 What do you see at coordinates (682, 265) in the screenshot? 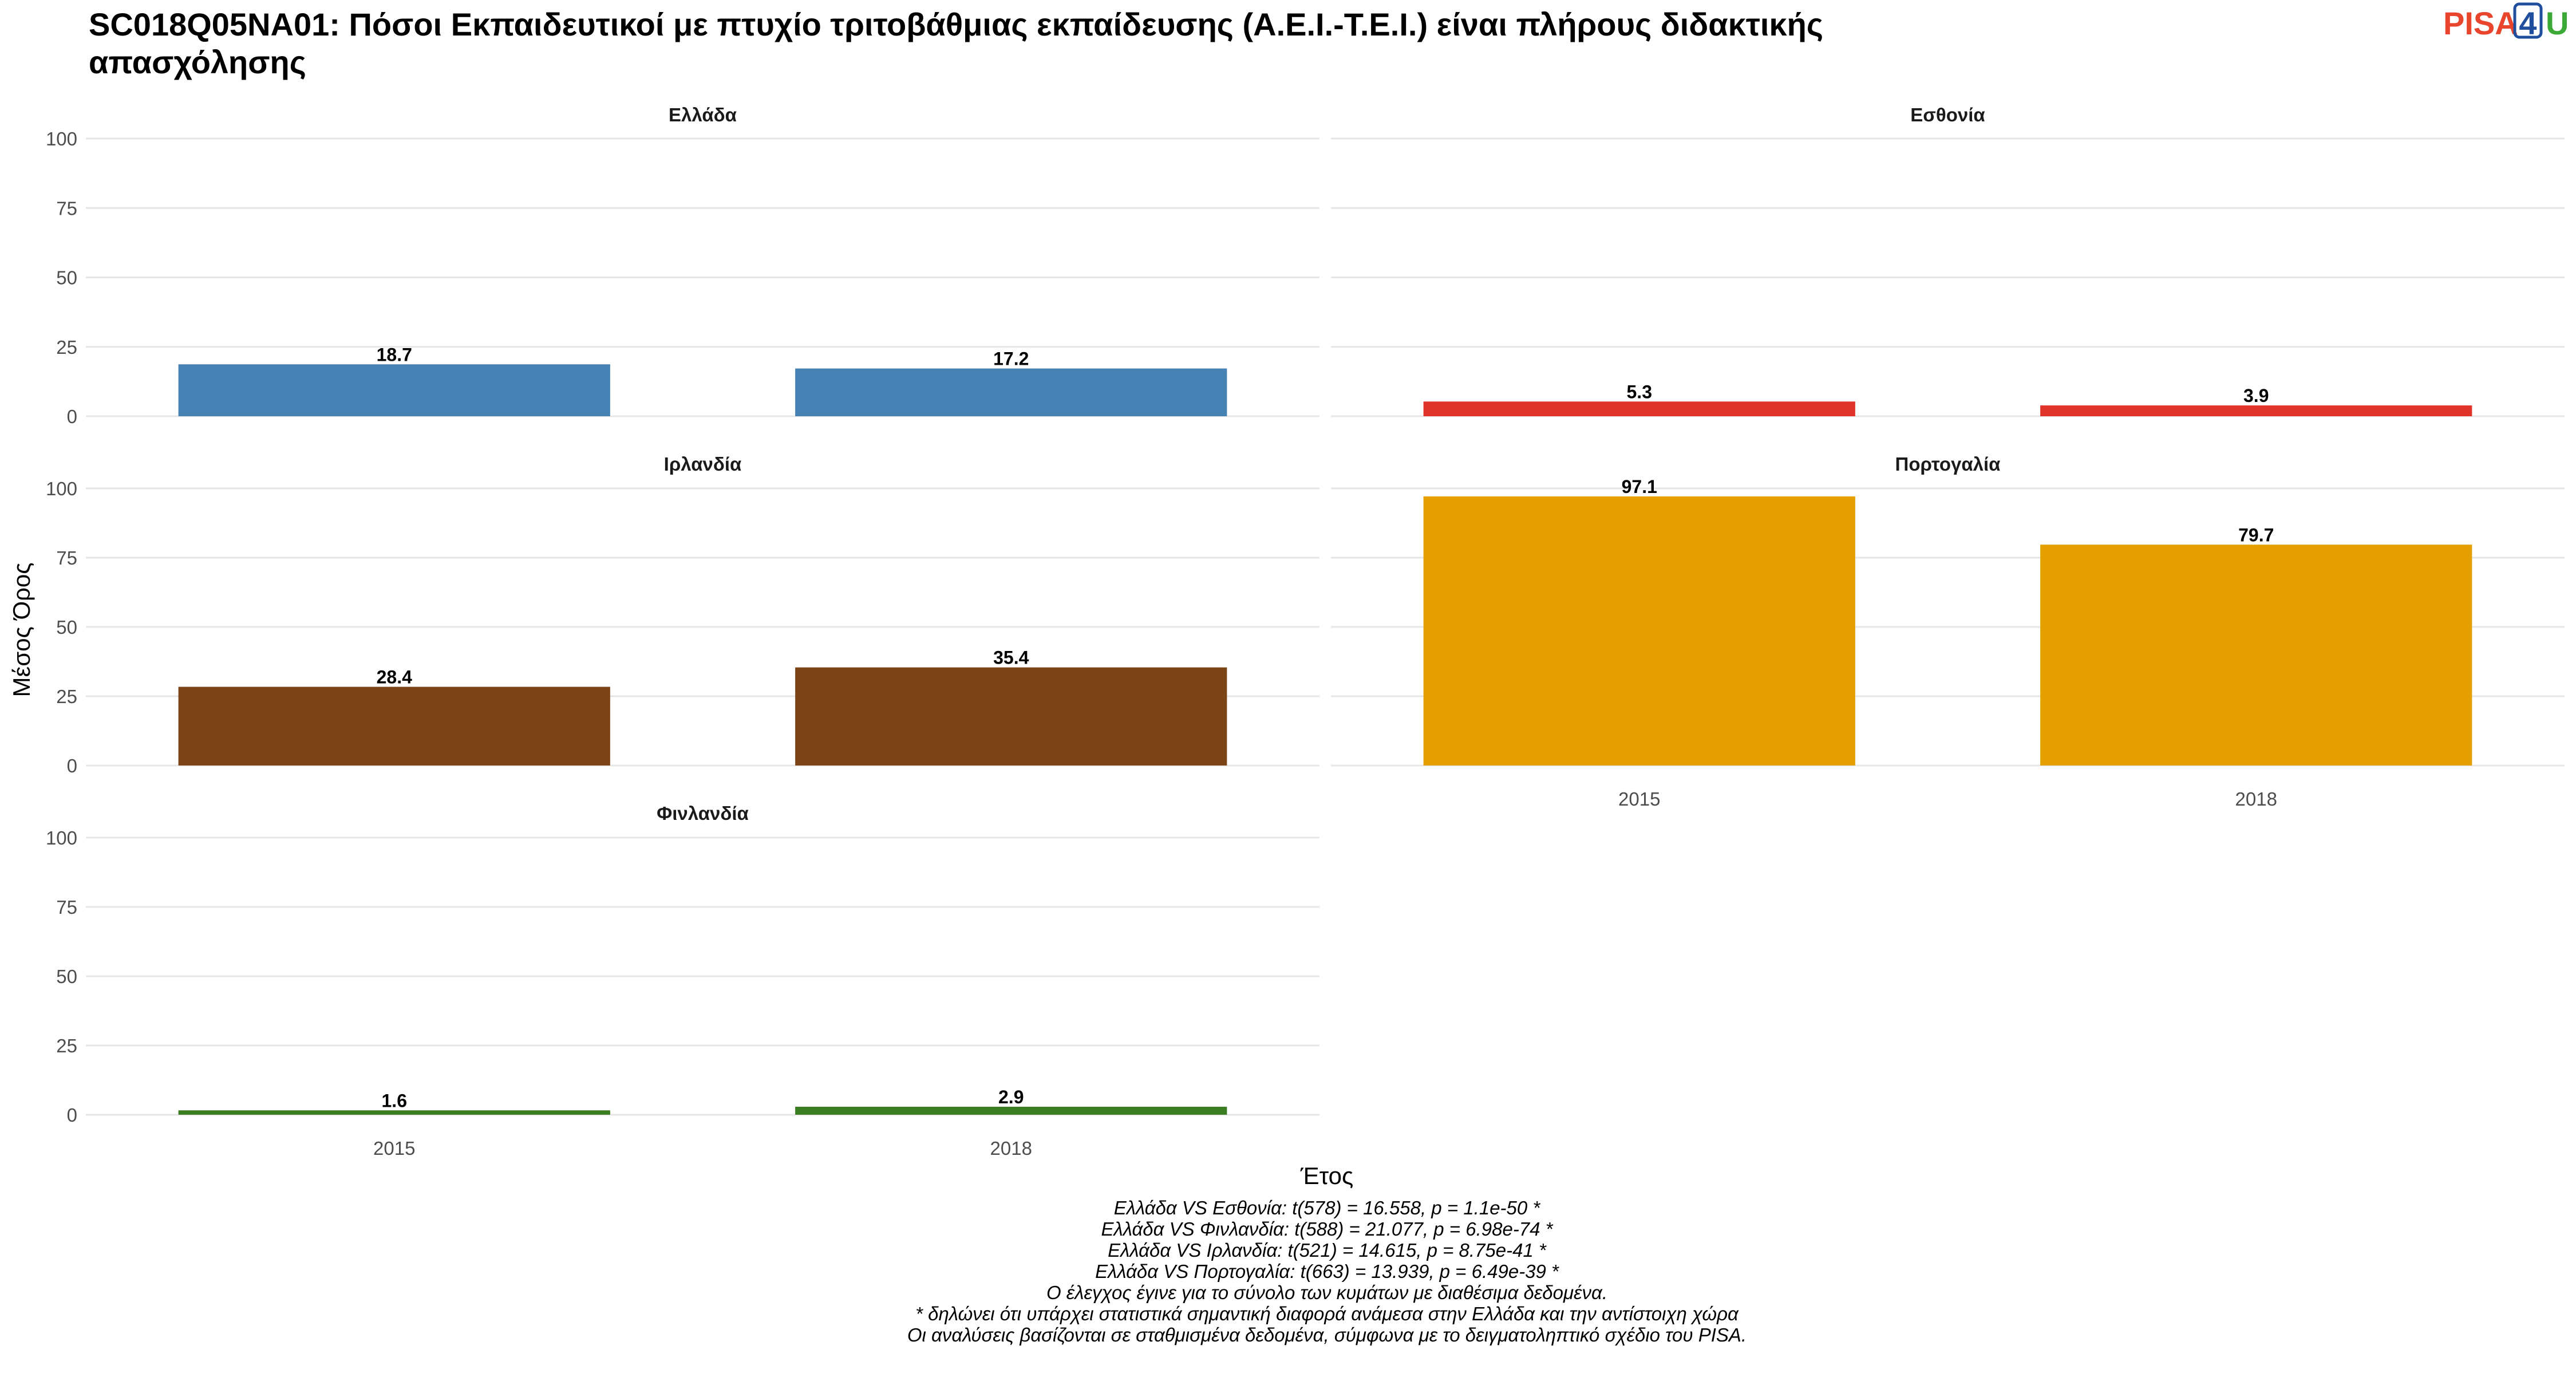
I see `facet-panel: 0 25 50 75 100 Ελλάδα 18.7 17.2` at bounding box center [682, 265].